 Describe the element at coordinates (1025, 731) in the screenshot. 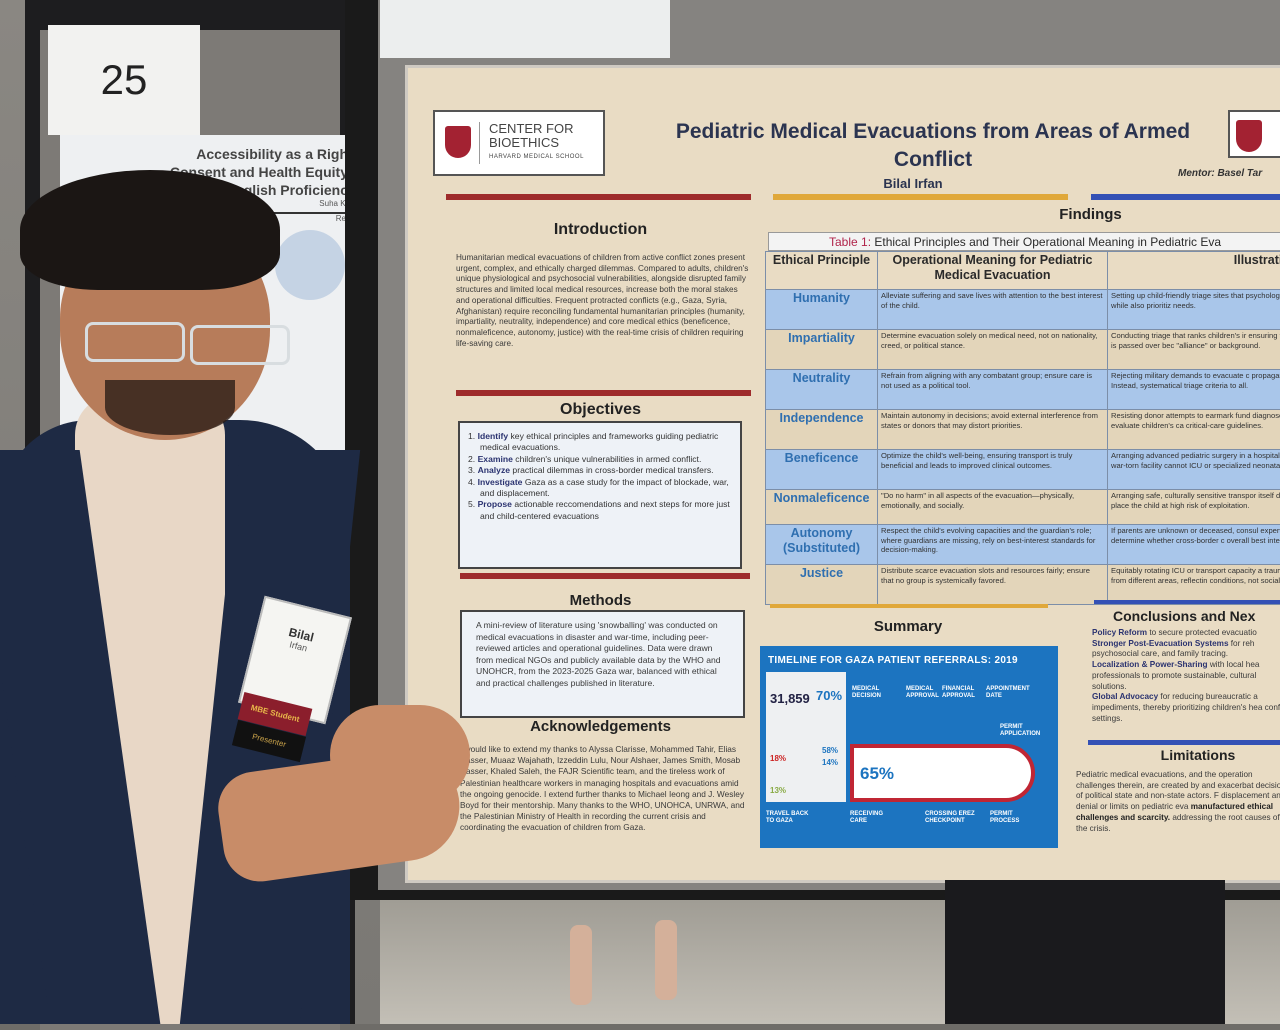

I see `referral-step: PERMIT APPLICATION` at that location.